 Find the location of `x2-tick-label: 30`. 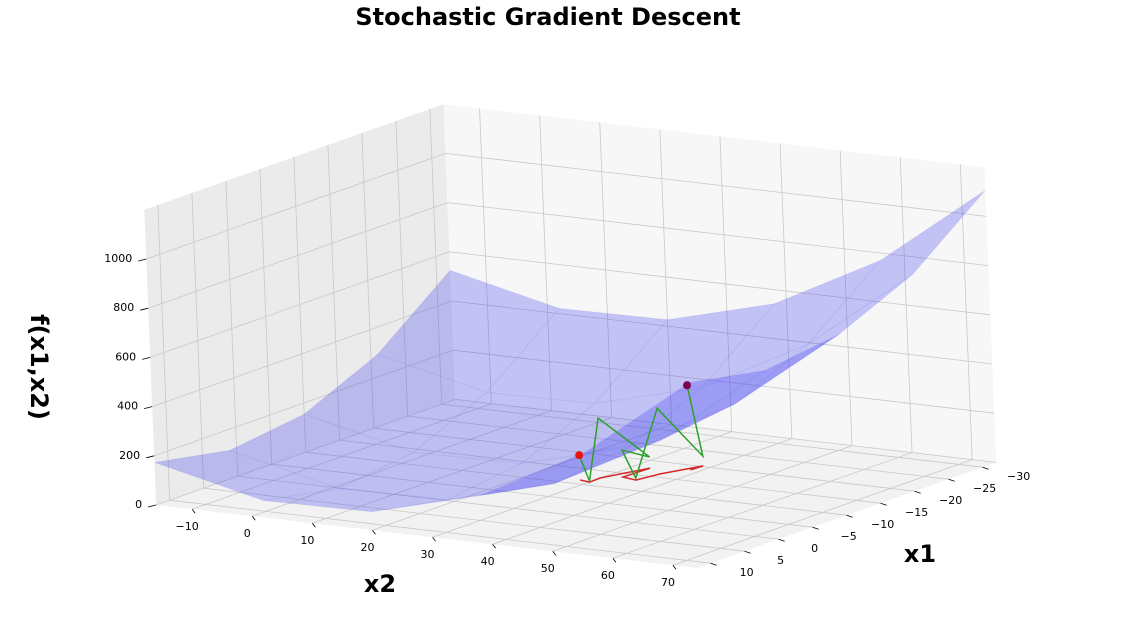

x2-tick-label: 30 is located at coordinates (428, 554).